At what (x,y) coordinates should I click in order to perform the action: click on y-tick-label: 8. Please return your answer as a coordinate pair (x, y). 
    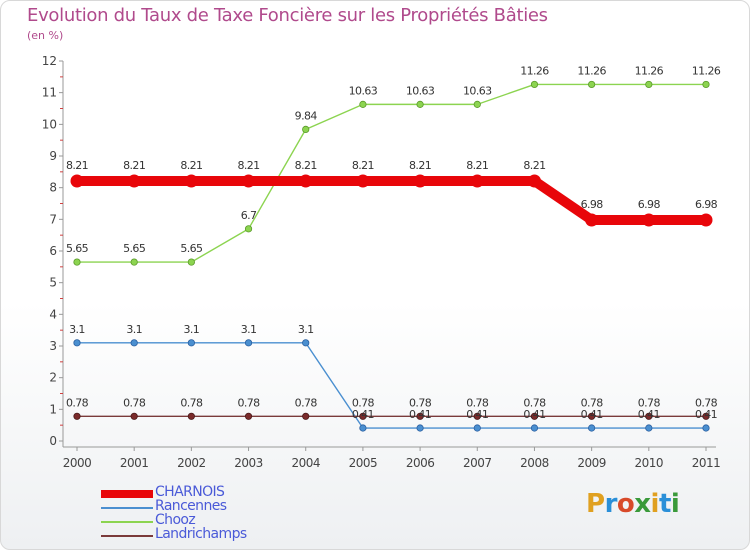
    Looking at the image, I should click on (53, 188).